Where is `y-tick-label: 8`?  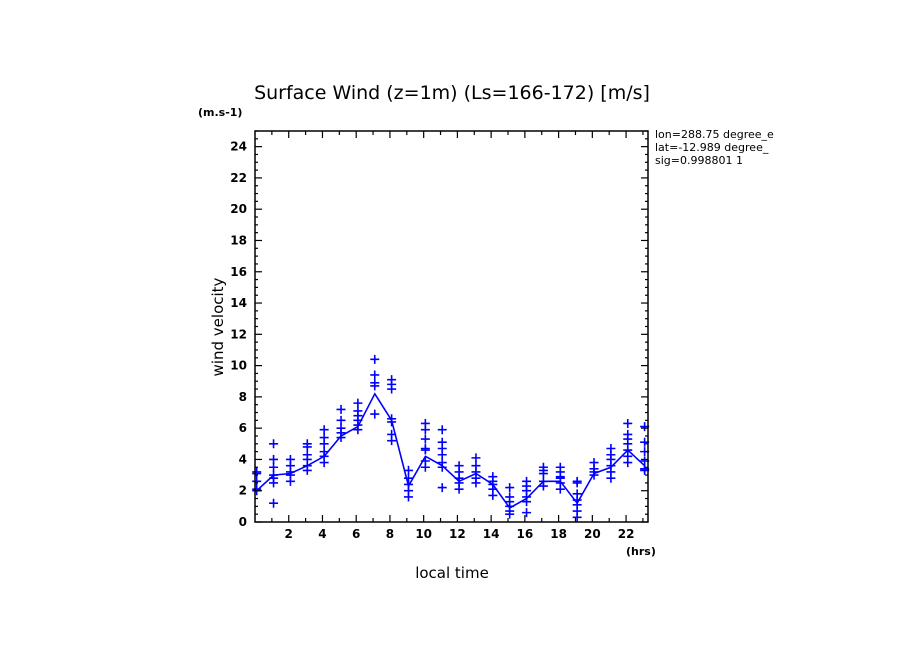
y-tick-label: 8 is located at coordinates (243, 397).